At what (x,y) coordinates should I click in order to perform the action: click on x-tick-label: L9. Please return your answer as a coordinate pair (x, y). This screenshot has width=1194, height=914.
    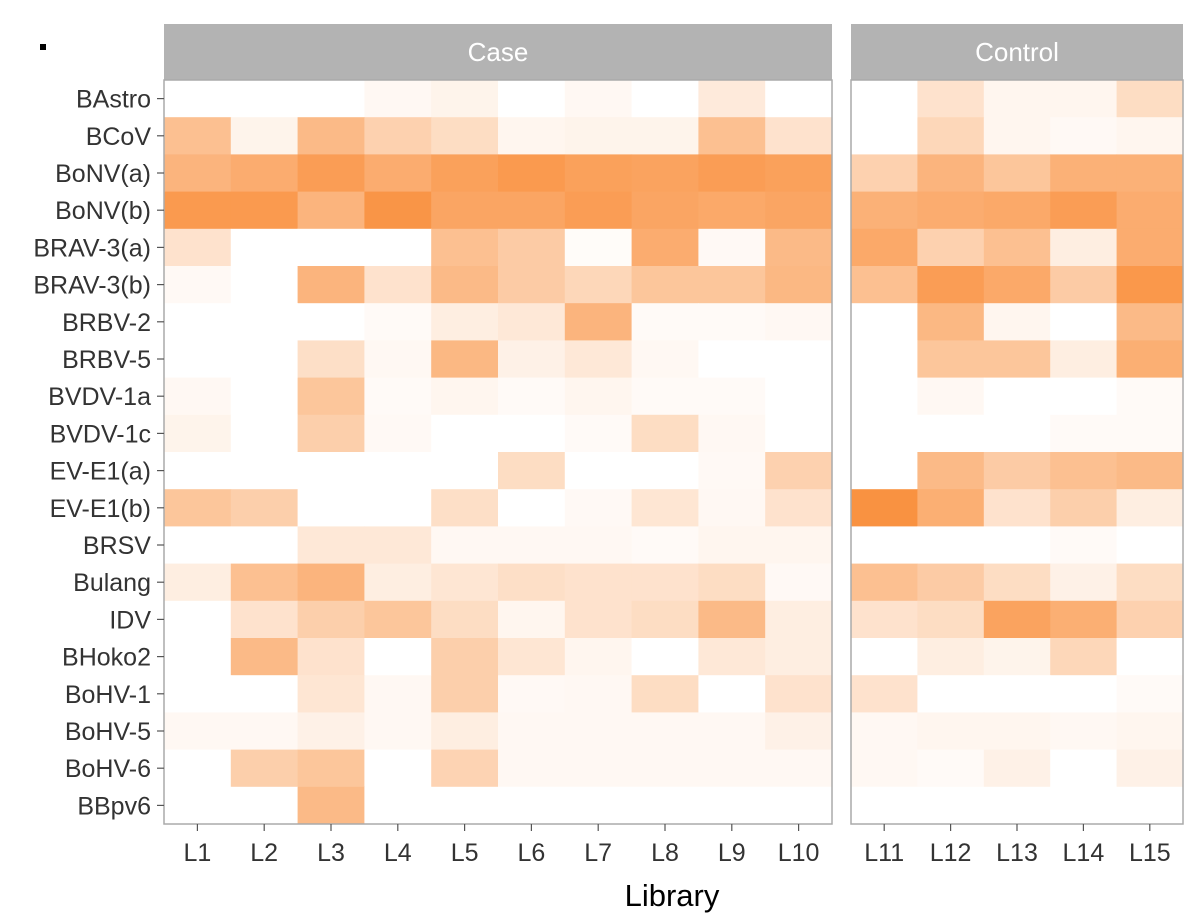
    Looking at the image, I should click on (732, 853).